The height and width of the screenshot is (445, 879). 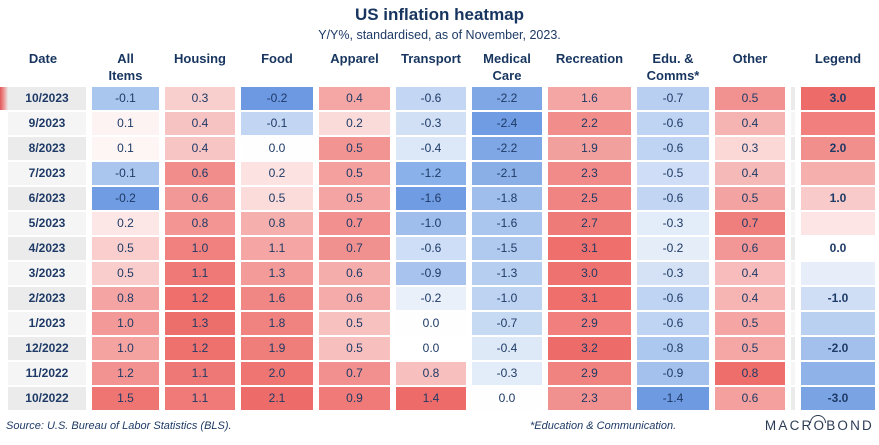 I want to click on macrobond-logo: MACROBOND, so click(x=819, y=423).